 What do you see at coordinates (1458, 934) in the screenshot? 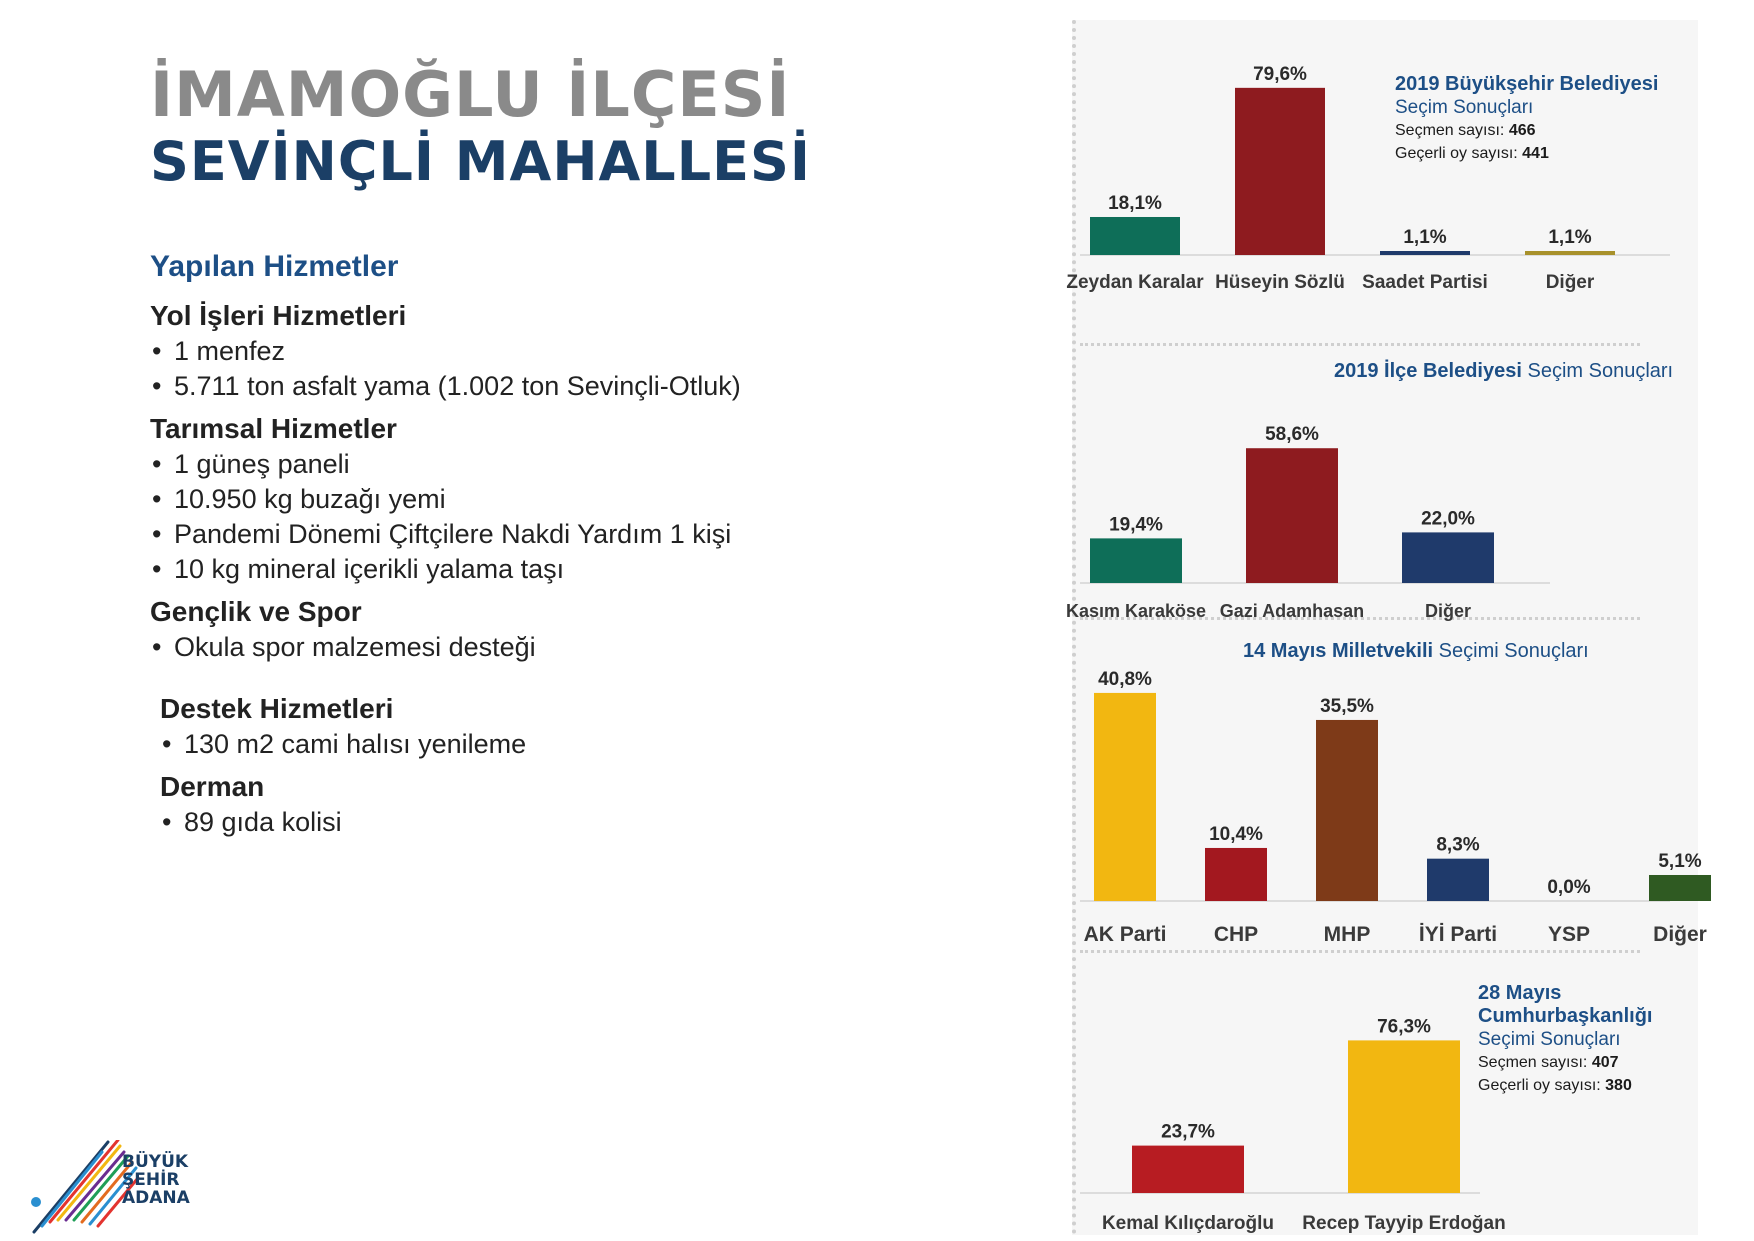
I see `category-label: İYİ Parti` at bounding box center [1458, 934].